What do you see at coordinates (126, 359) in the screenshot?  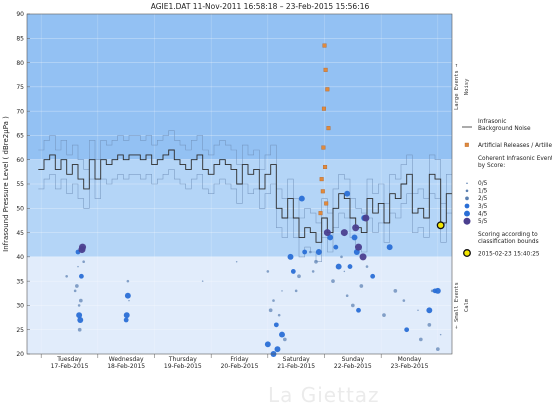 I see `x-tick-label-day: Wednesday` at bounding box center [126, 359].